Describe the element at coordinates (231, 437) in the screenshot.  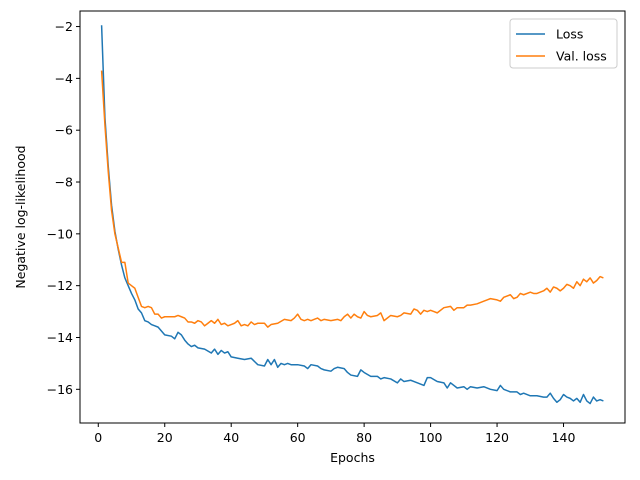
I see `x-tick-label: 40` at that location.